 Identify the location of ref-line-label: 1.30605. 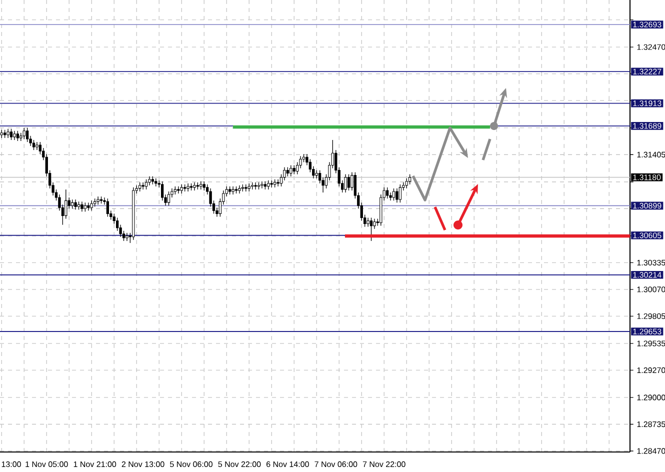
(647, 235).